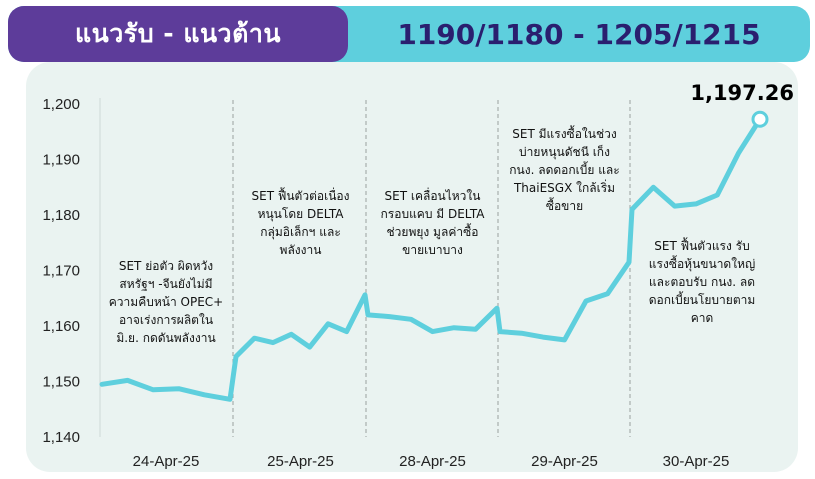  What do you see at coordinates (433, 195) in the screenshot?
I see `annotation-line: SET เคลื่อนไหวใน` at bounding box center [433, 195].